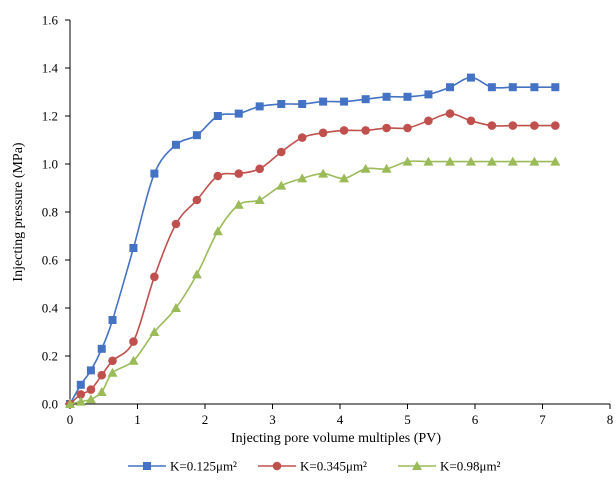 The image size is (616, 483). What do you see at coordinates (70, 419) in the screenshot?
I see `x-tick-label: 0` at bounding box center [70, 419].